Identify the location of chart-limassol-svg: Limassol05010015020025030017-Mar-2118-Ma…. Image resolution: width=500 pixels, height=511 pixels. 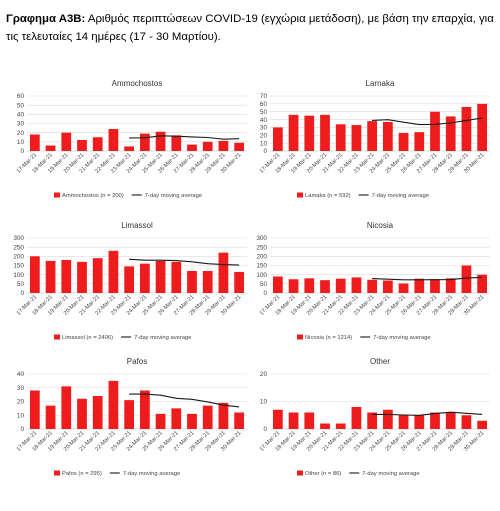
(130, 281).